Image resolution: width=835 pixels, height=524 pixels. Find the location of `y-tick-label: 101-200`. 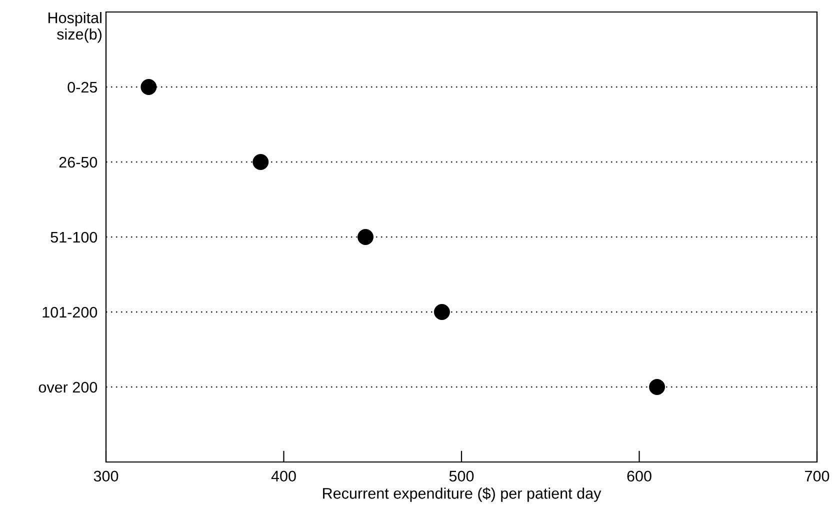

y-tick-label: 101-200 is located at coordinates (70, 312).